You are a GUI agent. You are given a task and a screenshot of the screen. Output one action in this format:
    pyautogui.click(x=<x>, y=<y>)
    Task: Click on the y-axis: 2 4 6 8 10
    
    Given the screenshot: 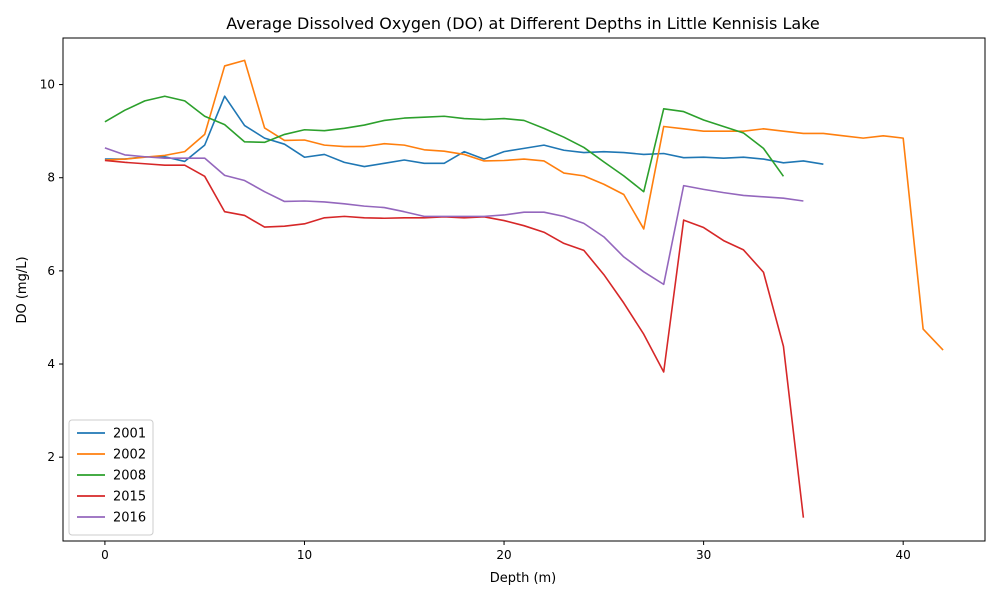 What is the action you would take?
    pyautogui.click(x=51, y=271)
    